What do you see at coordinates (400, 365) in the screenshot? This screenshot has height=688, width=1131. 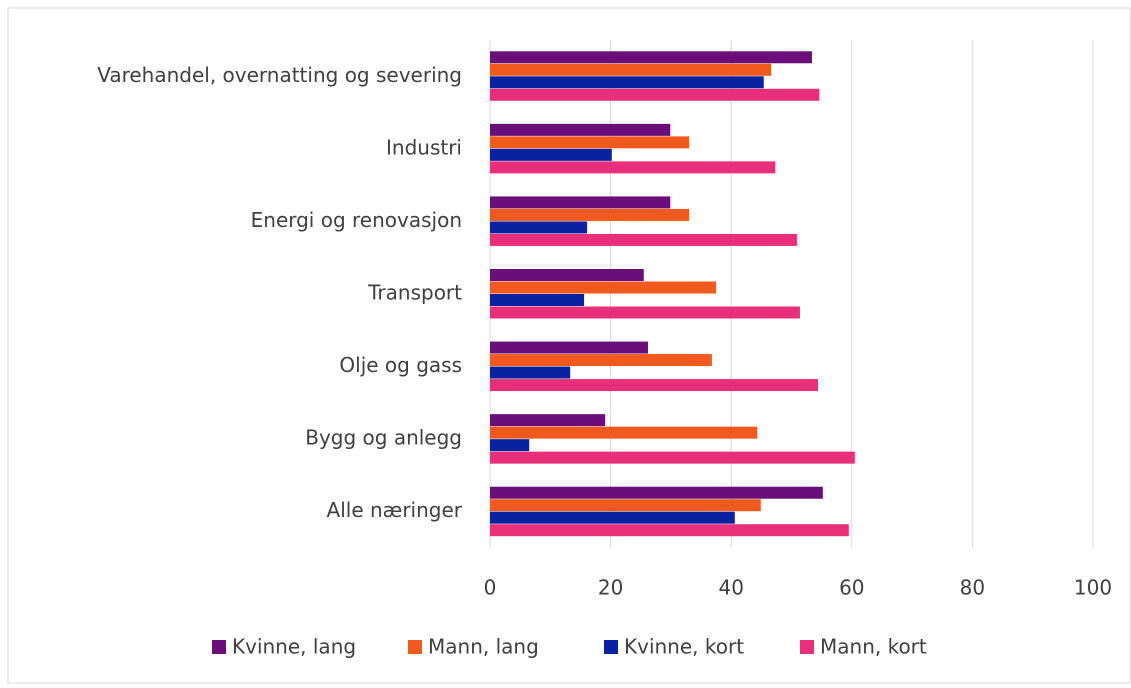 I see `y-tick-label: Olje og gass` at bounding box center [400, 365].